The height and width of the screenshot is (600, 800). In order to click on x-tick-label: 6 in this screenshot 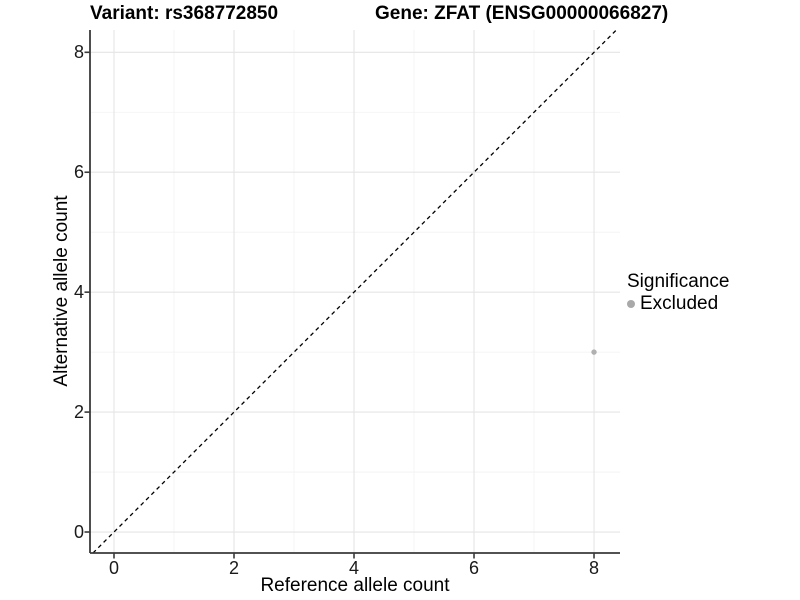, I will do `click(473, 568)`.